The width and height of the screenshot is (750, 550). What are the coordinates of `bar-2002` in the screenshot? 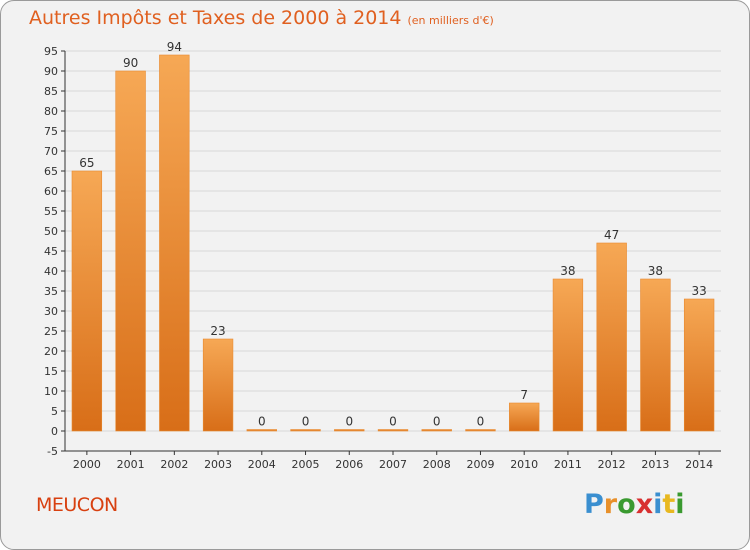 It's located at (174, 243).